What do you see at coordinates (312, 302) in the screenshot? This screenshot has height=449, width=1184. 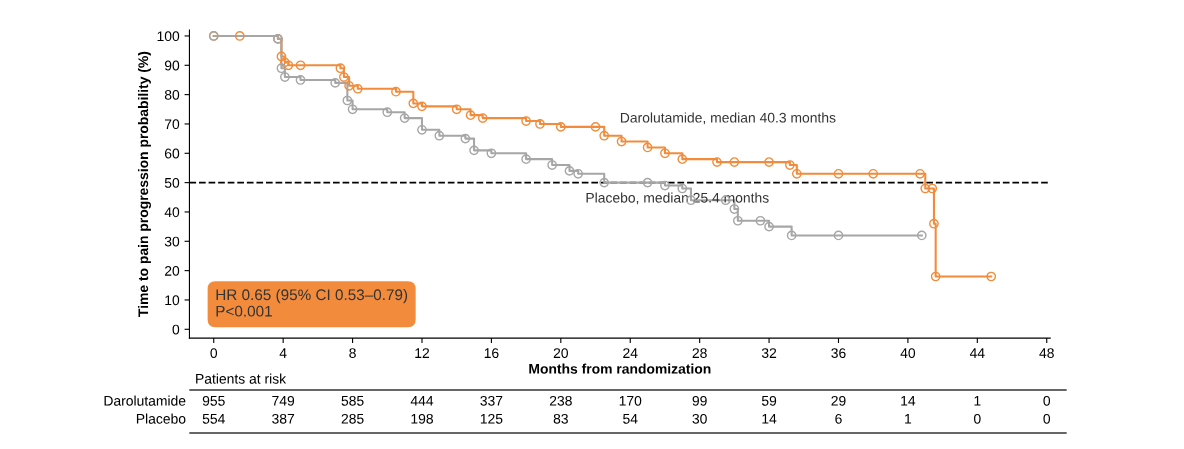 I see `annotation: HR 0.65 (95% CI 0.53–0.79) P<0.001` at bounding box center [312, 302].